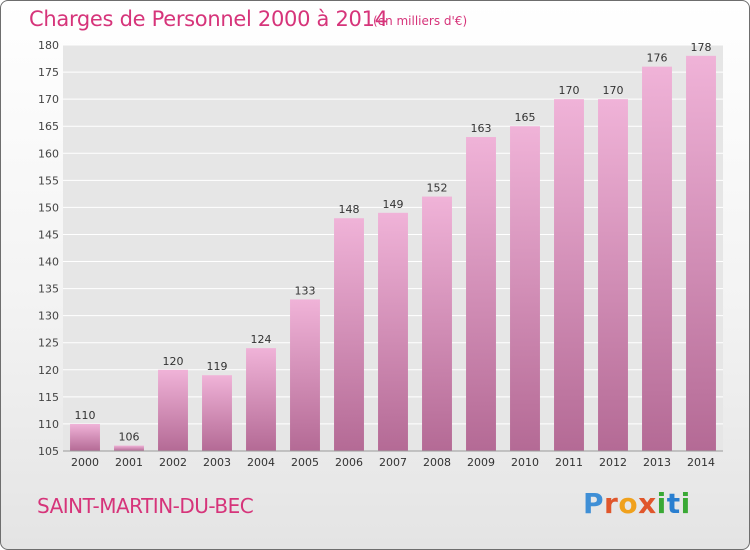  I want to click on data-label: 152, so click(437, 188).